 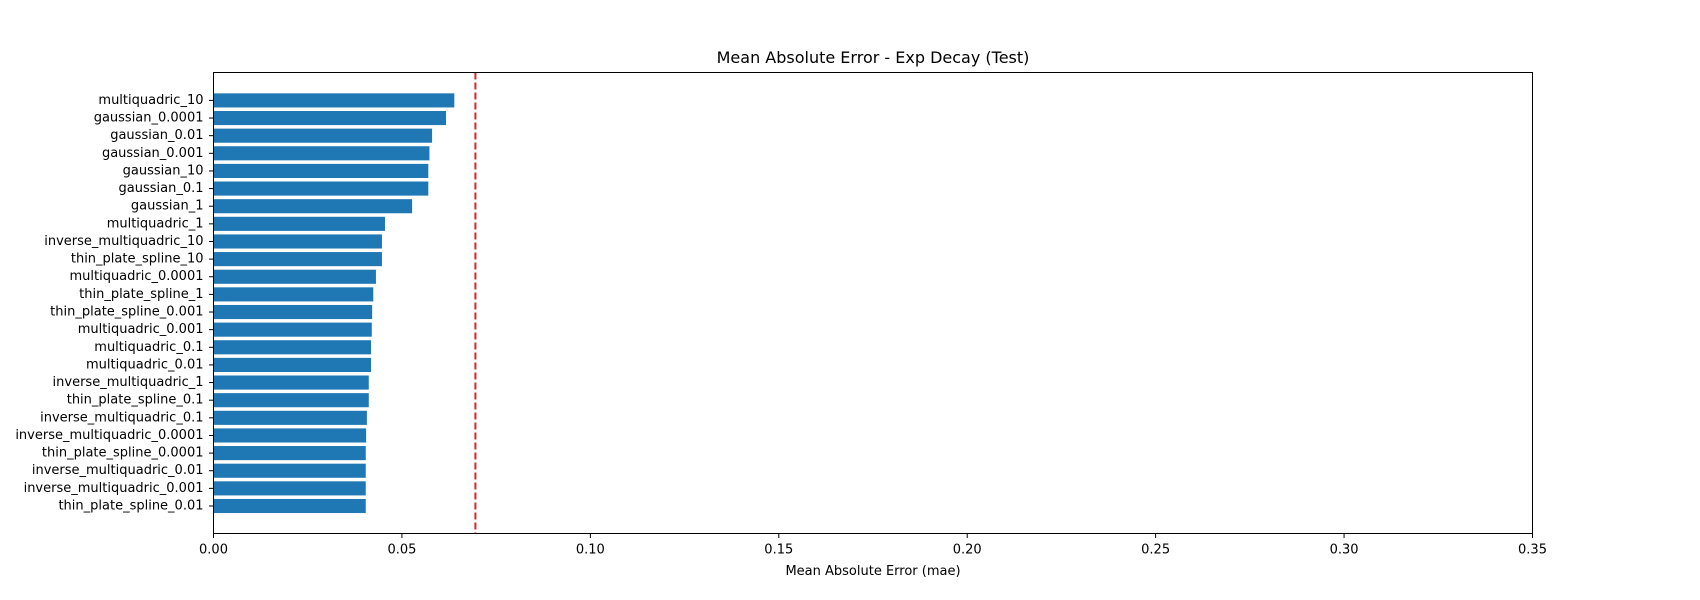 I want to click on bar-multiquadric_0.01, so click(x=292, y=364).